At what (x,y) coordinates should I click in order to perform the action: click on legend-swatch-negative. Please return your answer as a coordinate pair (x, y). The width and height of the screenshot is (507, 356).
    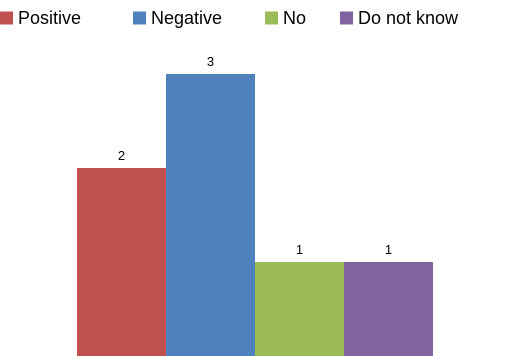
    Looking at the image, I should click on (139, 18).